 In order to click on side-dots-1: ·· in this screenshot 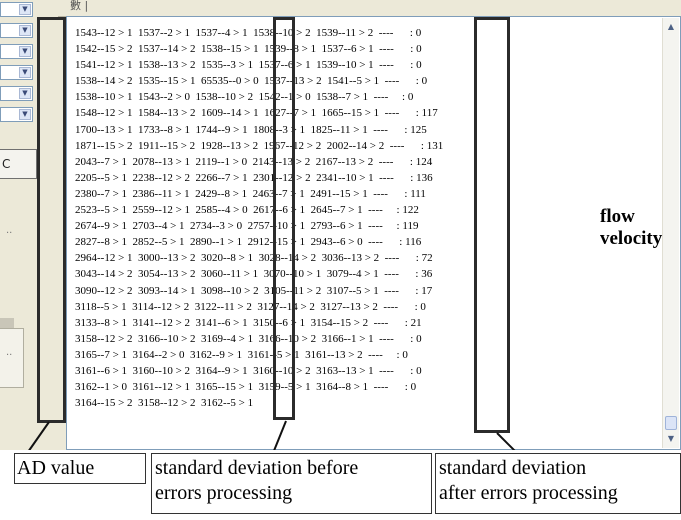, I will do `click(9, 233)`.